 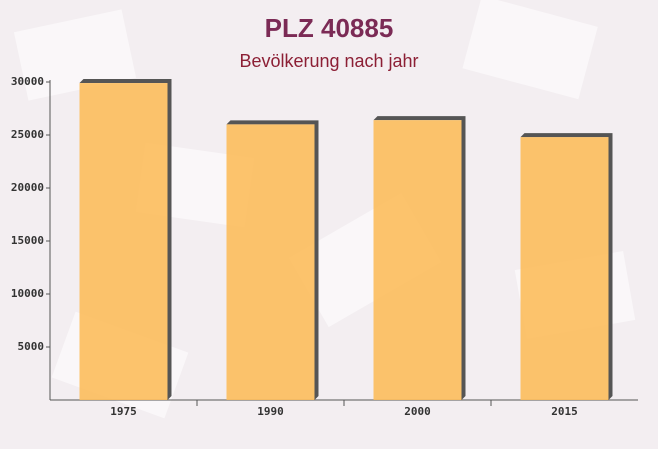 What do you see at coordinates (417, 411) in the screenshot?
I see `x-tick-label: 2000` at bounding box center [417, 411].